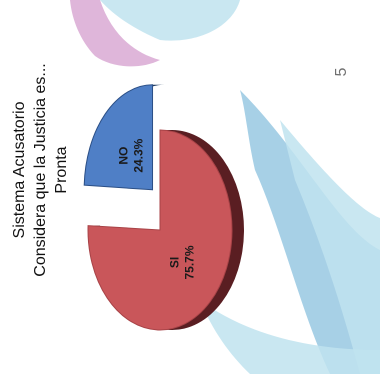 The height and width of the screenshot is (374, 380). I want to click on slice-name-no: NO, so click(123, 156).